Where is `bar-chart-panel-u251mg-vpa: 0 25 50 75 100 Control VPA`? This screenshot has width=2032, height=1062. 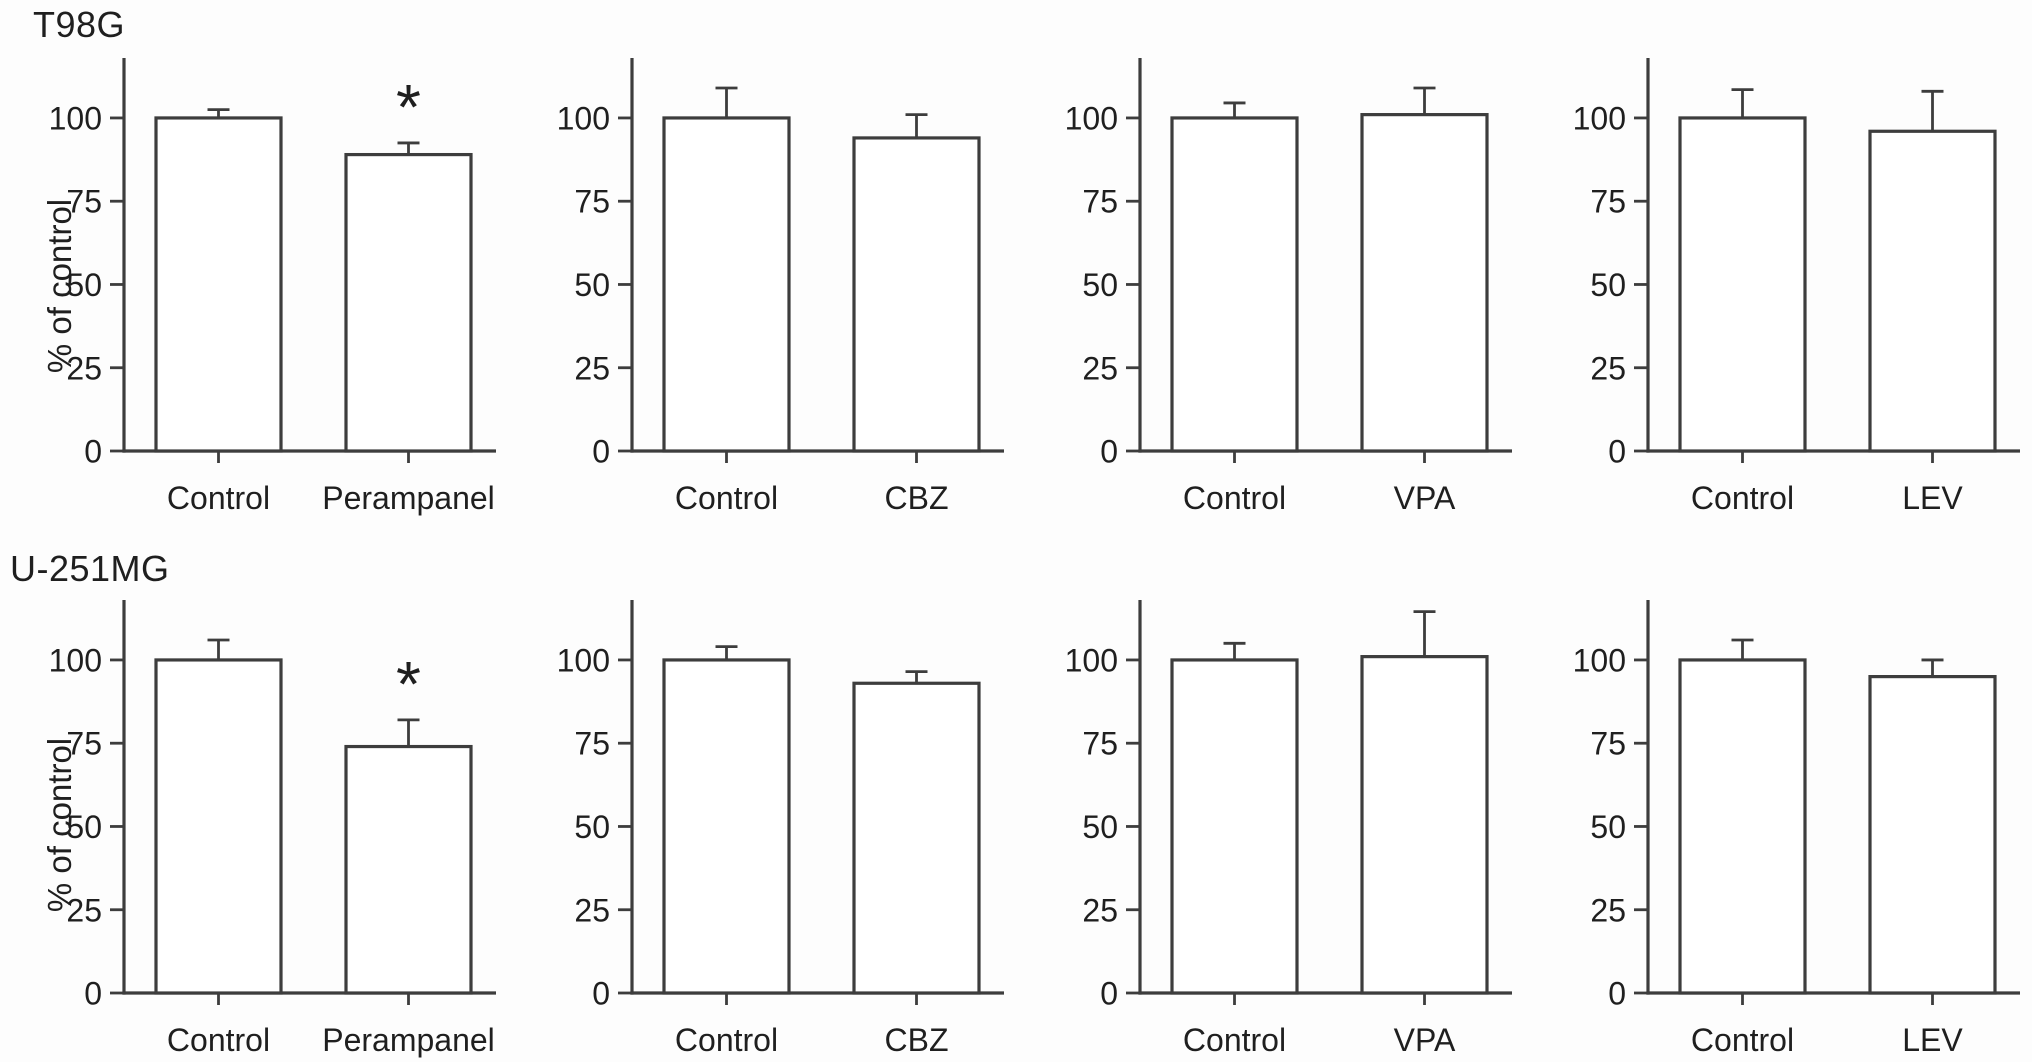 bar-chart-panel-u251mg-vpa: 0 25 50 75 100 Control VPA is located at coordinates (1288, 829).